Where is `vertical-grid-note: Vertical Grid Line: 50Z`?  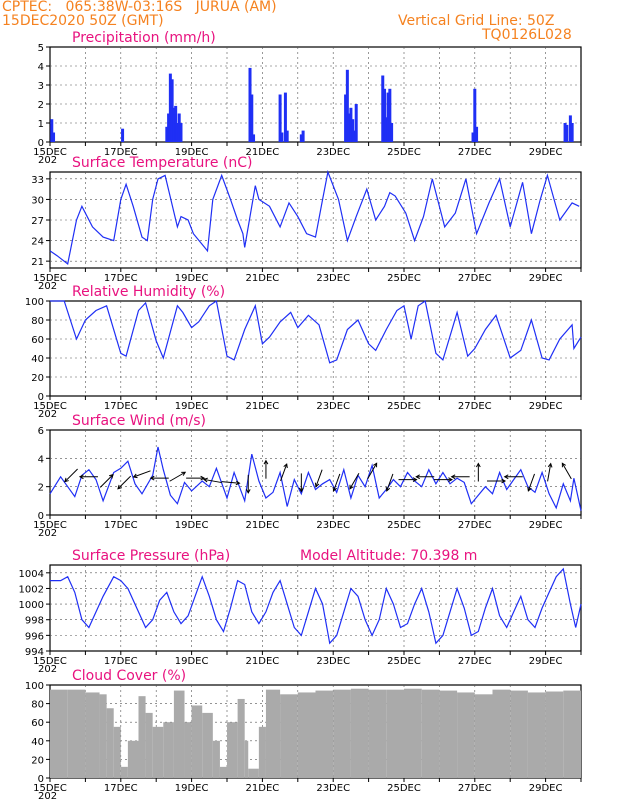 vertical-grid-note: Vertical Grid Line: 50Z is located at coordinates (476, 21).